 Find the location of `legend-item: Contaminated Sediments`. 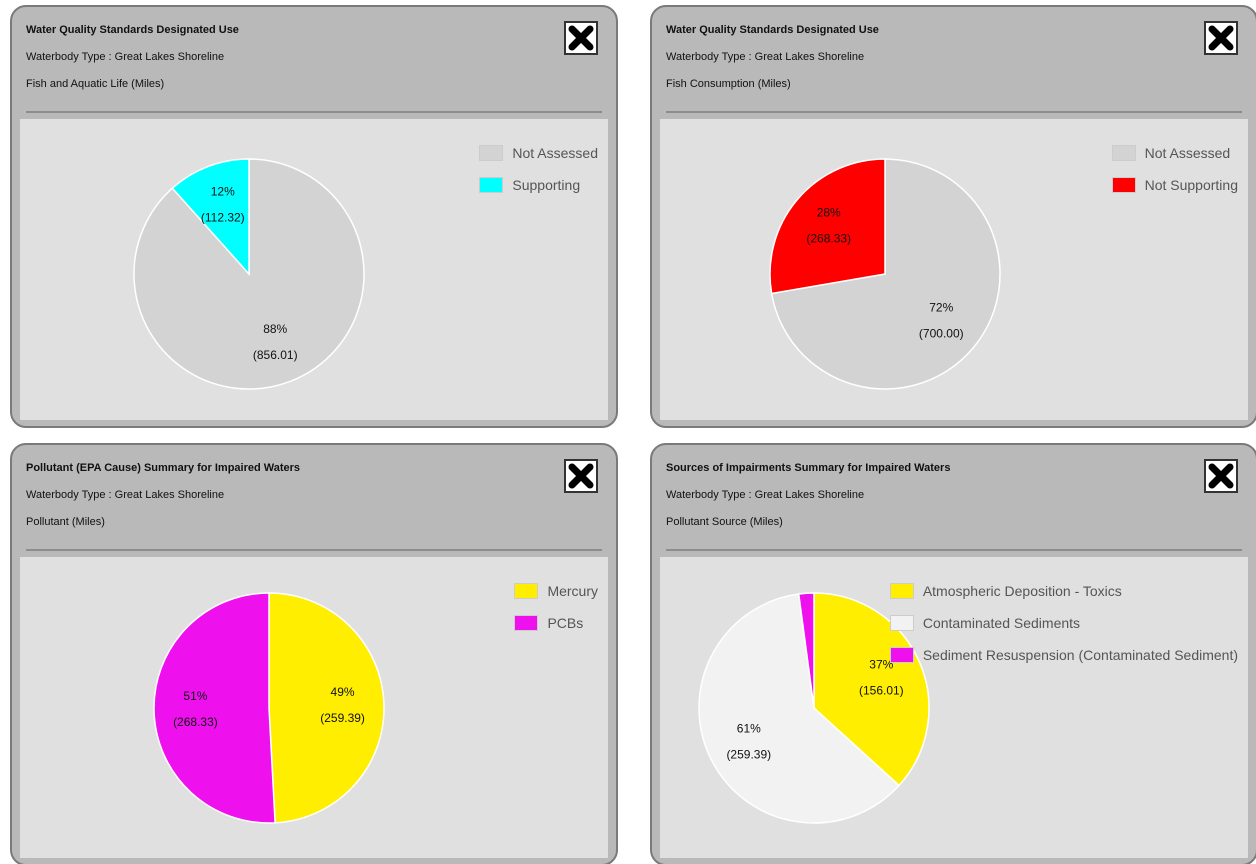

legend-item: Contaminated Sediments is located at coordinates (1063, 623).